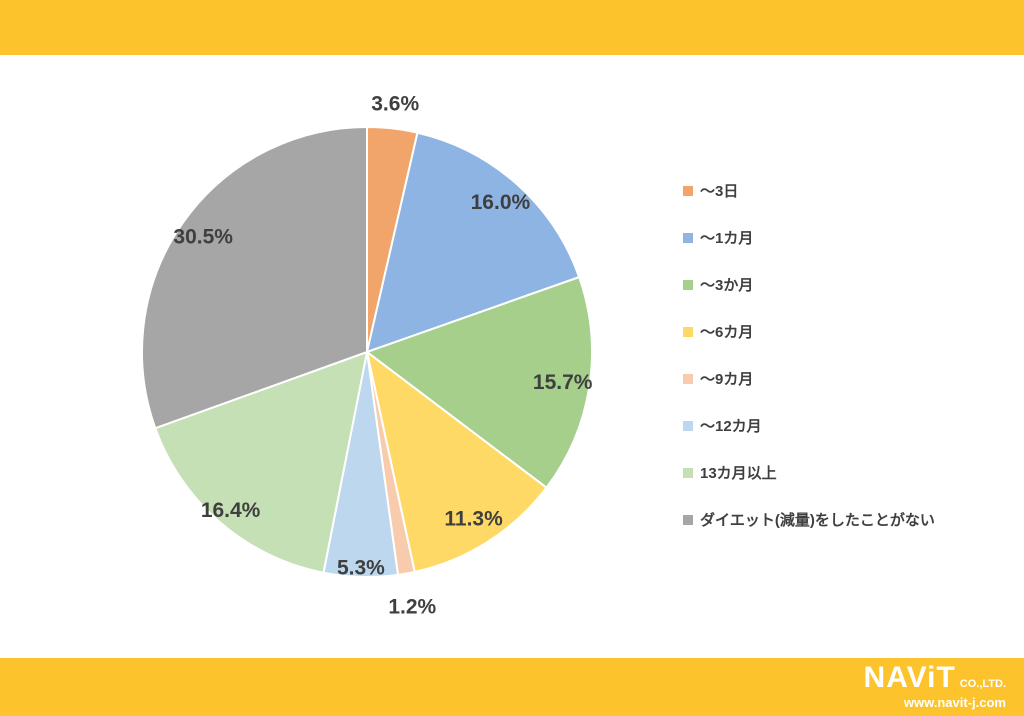  Describe the element at coordinates (809, 378) in the screenshot. I see `legend-item: 〜9カ月` at that location.